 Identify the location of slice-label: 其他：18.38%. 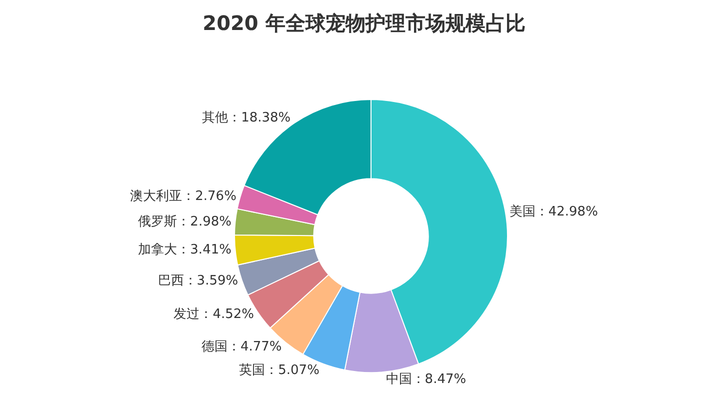
(246, 118).